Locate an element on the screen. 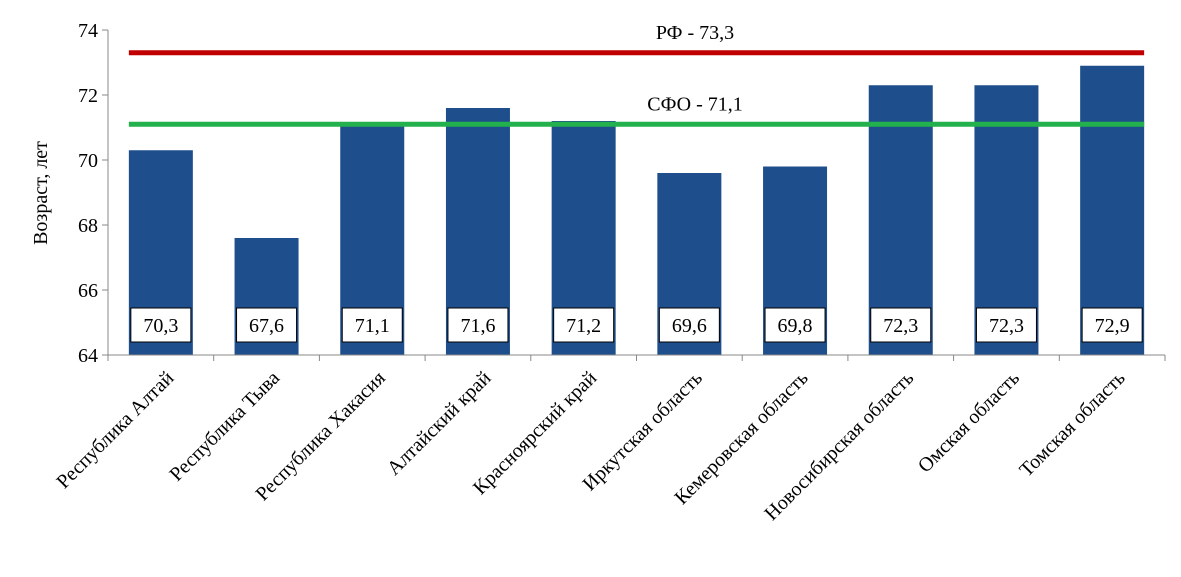  data-label: 71,6 is located at coordinates (477, 326).